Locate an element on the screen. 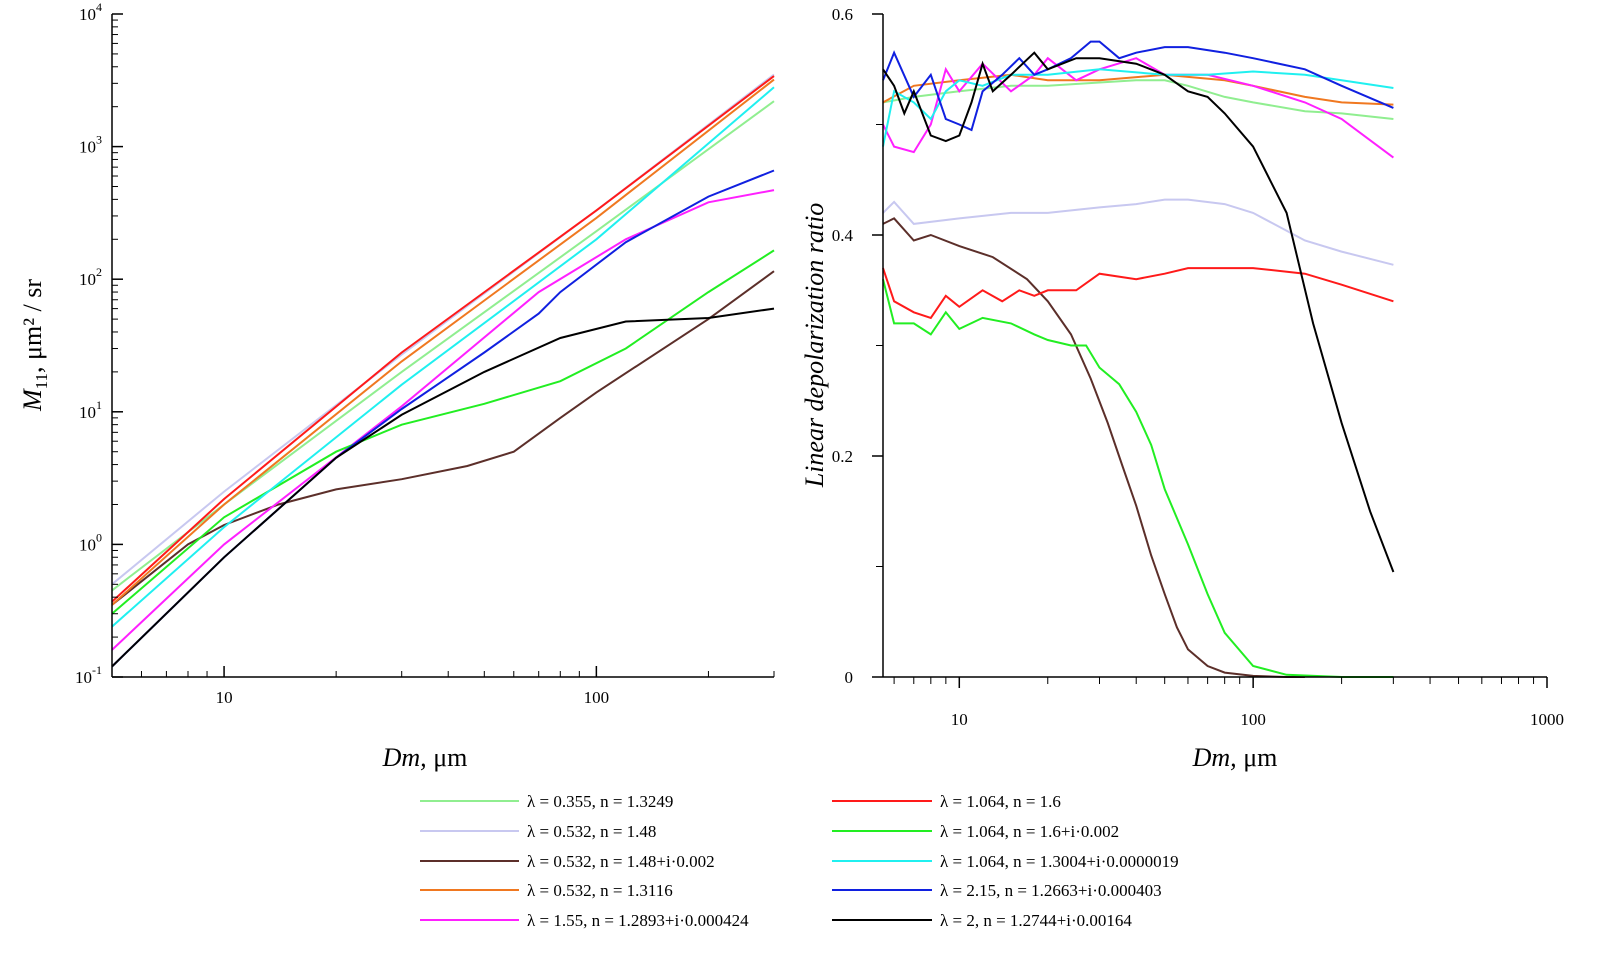 The height and width of the screenshot is (961, 1598). left-x-tick-label: 10 is located at coordinates (224, 697).